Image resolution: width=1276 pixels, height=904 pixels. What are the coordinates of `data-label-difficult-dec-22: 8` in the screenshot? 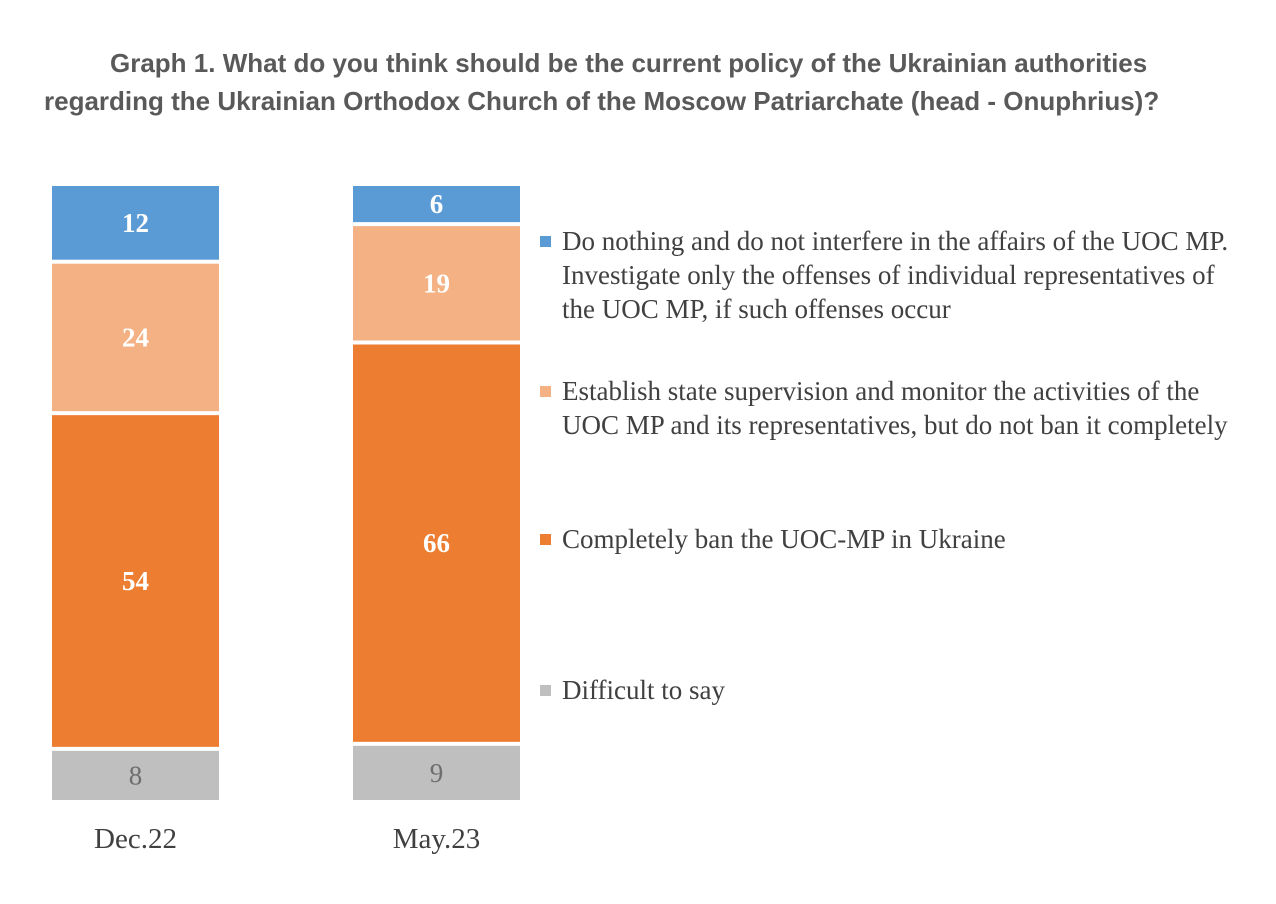 It's located at (136, 775).